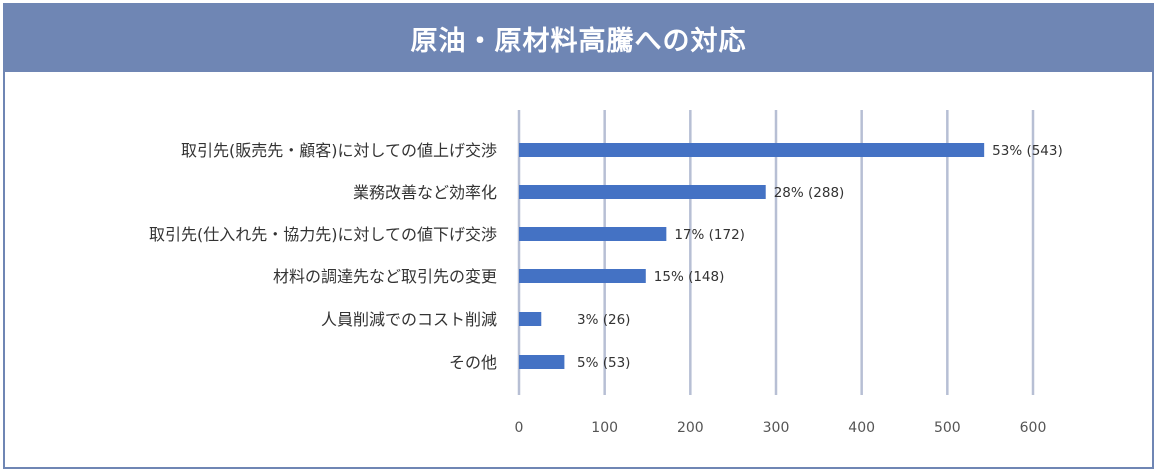 Image resolution: width=1159 pixels, height=474 pixels. Describe the element at coordinates (690, 428) in the screenshot. I see `x-tick-label-200: 200` at that location.